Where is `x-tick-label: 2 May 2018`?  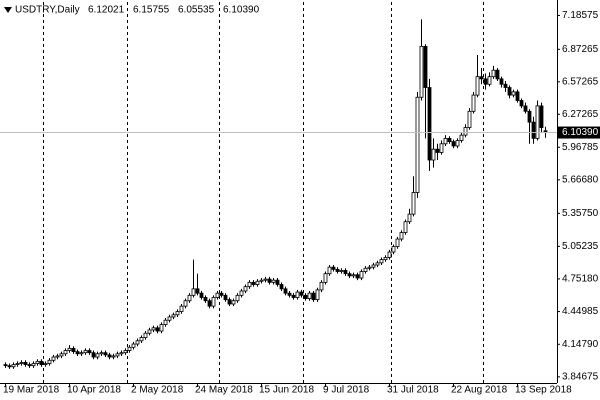
x-tick-label: 2 May 2018 is located at coordinates (157, 390).